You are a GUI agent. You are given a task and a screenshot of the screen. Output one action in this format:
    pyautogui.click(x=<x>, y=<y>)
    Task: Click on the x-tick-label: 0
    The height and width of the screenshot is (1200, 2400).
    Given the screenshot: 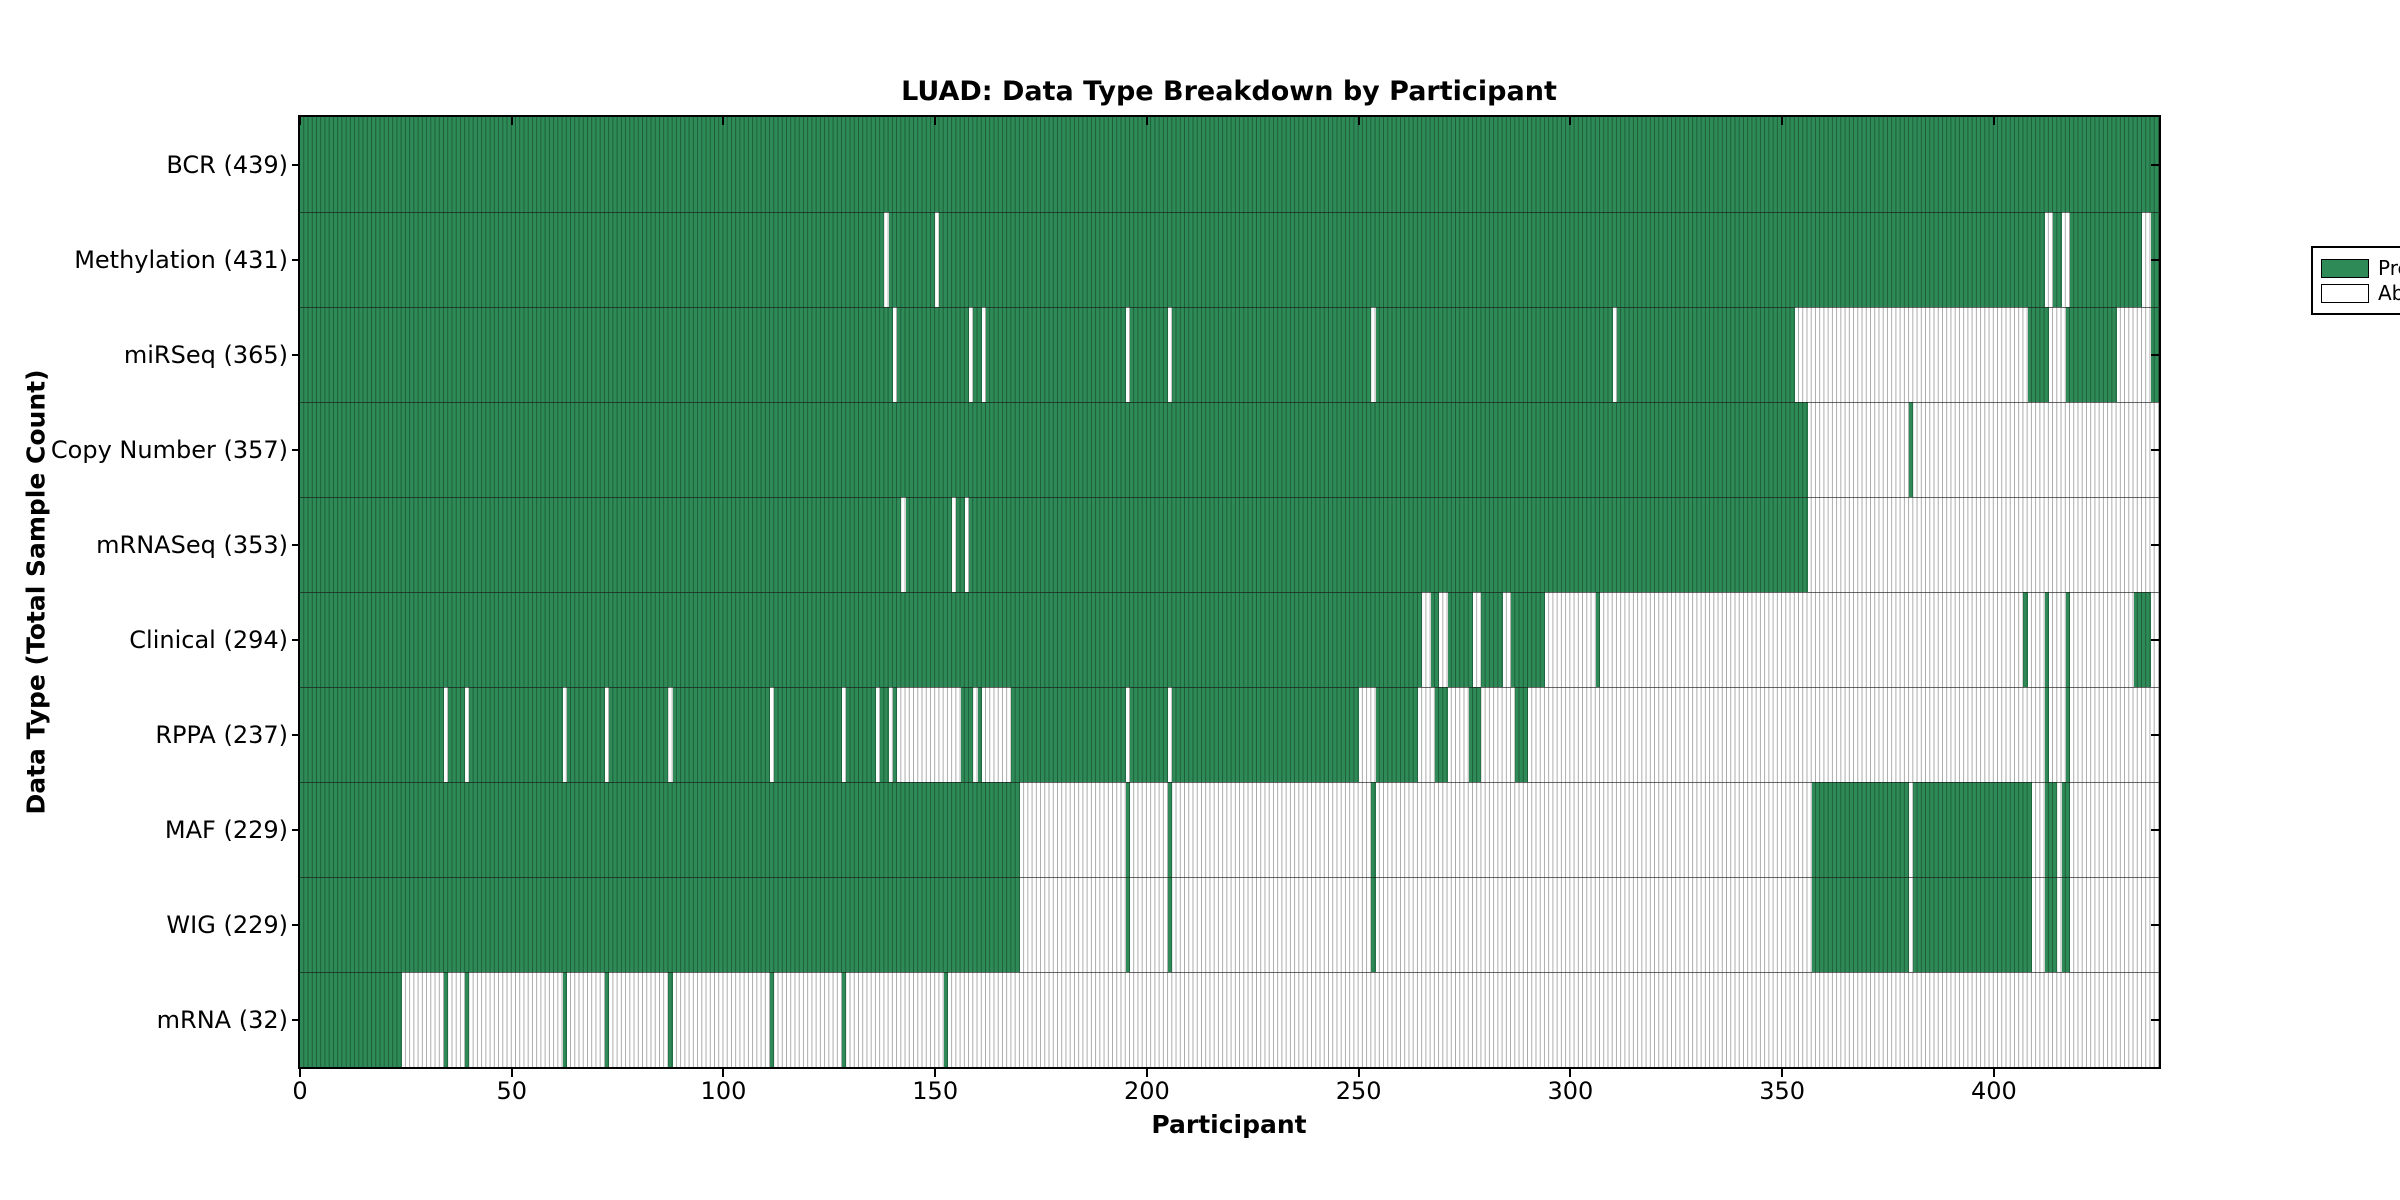 What is the action you would take?
    pyautogui.click(x=300, y=1091)
    